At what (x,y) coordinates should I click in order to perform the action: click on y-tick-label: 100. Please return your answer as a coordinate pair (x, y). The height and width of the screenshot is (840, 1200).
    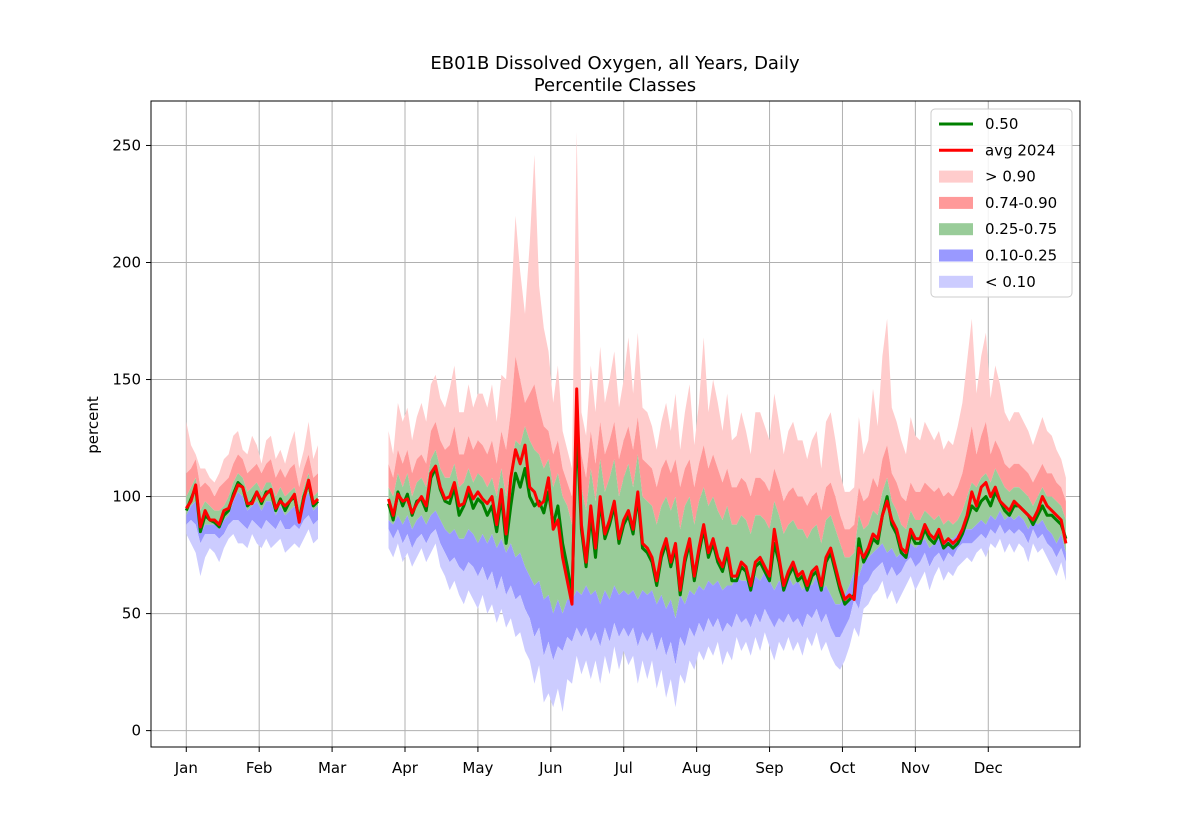
    Looking at the image, I should click on (126, 497).